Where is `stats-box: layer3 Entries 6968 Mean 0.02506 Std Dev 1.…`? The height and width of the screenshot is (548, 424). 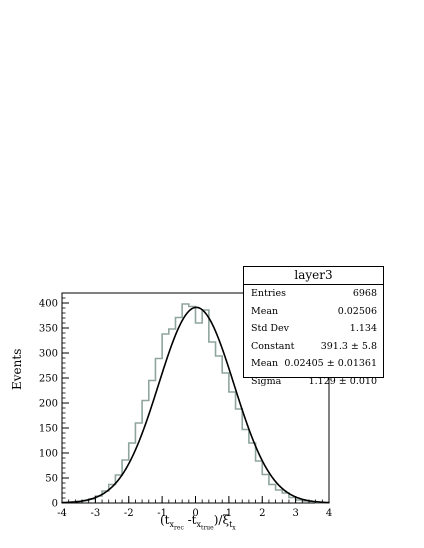
stats-box: layer3 Entries 6968 Mean 0.02506 Std Dev 1.… is located at coordinates (313, 326).